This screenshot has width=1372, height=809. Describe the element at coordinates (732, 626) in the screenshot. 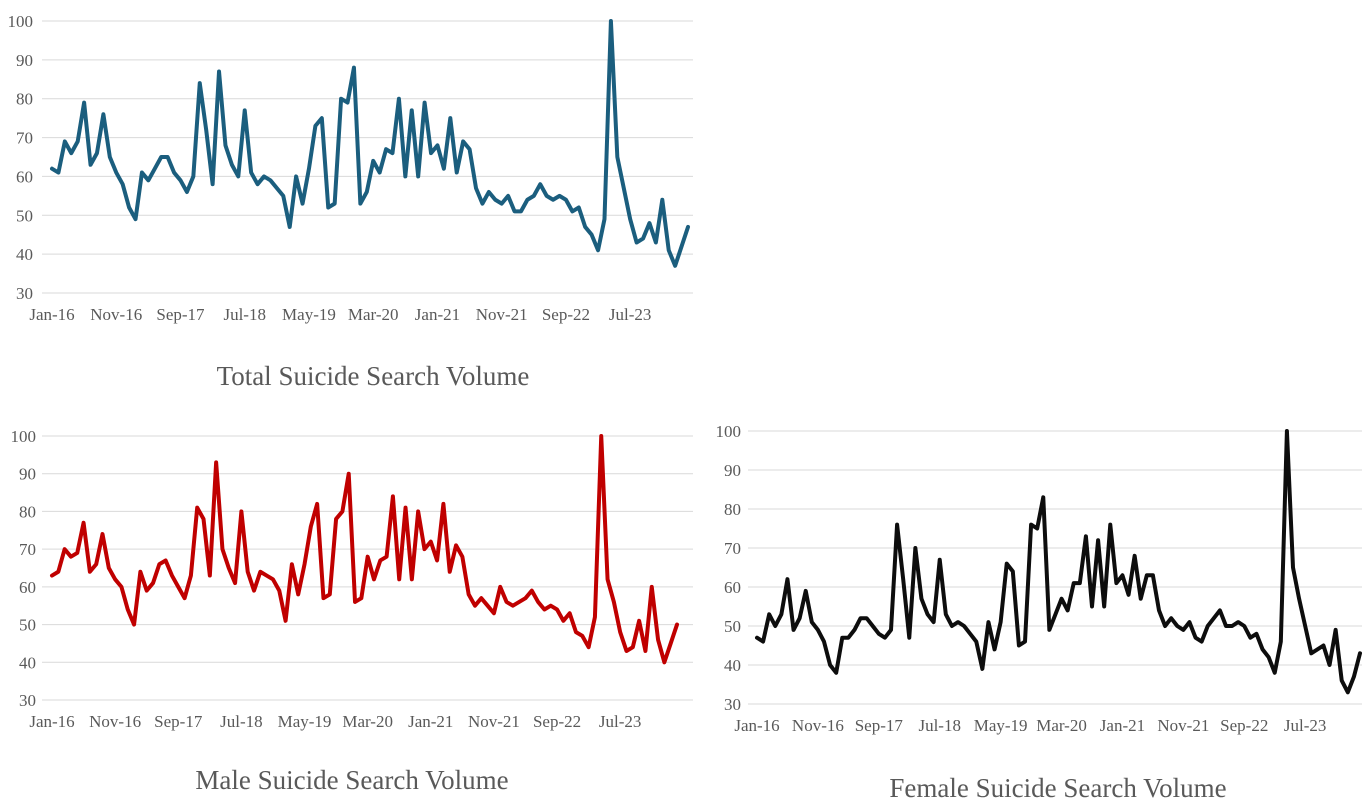

I see `female-y-tick-label: 50` at that location.